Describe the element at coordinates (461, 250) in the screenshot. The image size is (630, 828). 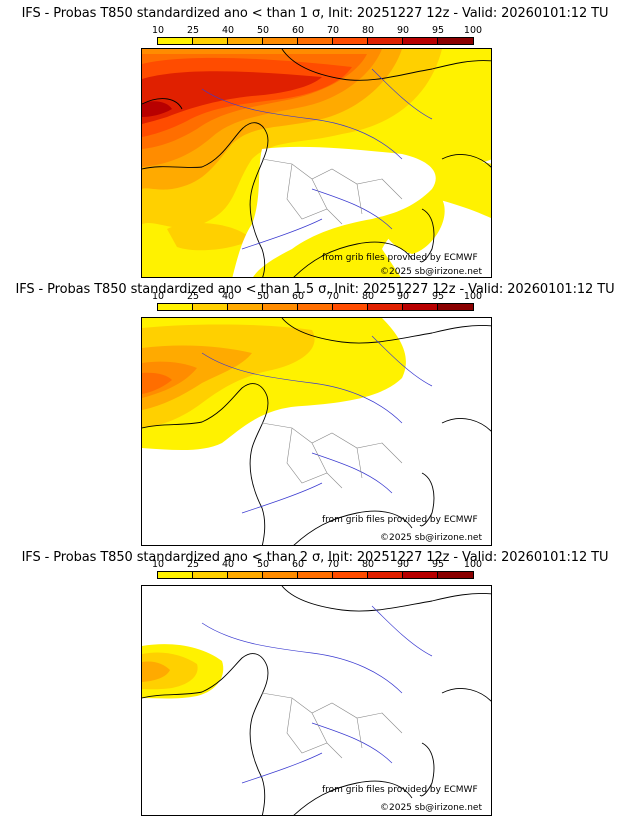
I see `clear-area-east` at that location.